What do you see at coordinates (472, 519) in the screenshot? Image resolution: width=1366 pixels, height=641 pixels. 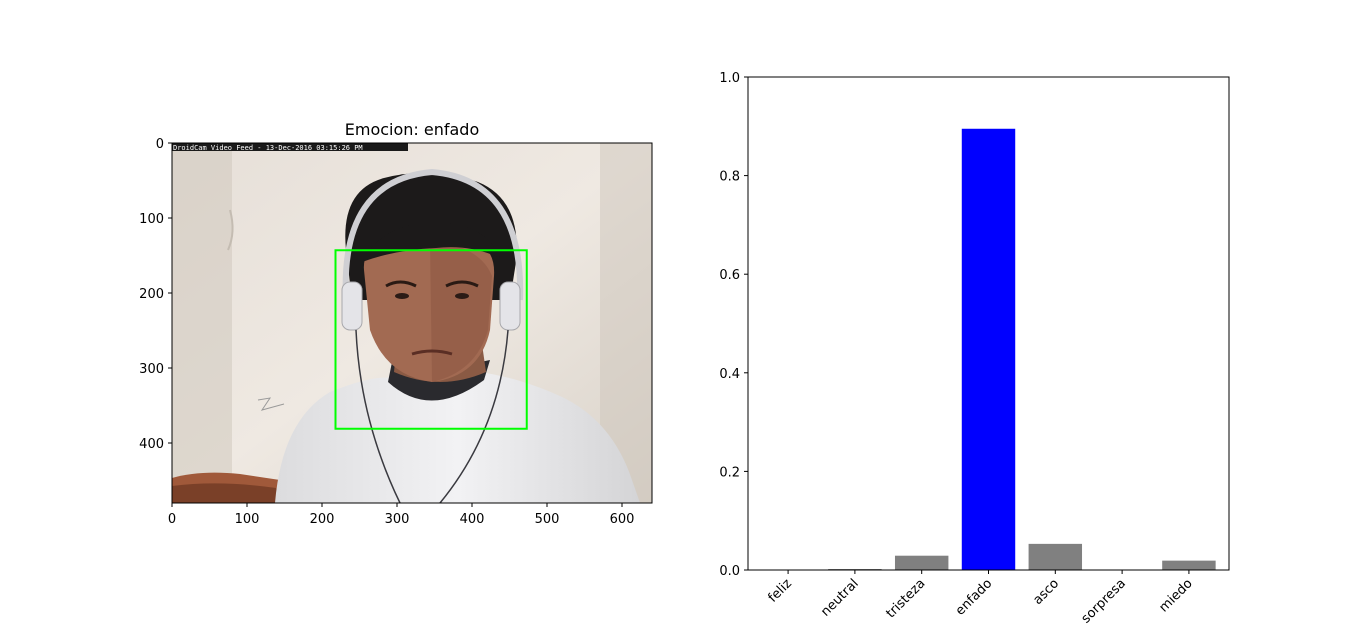 I see `image-x-tick-label: 400` at bounding box center [472, 519].